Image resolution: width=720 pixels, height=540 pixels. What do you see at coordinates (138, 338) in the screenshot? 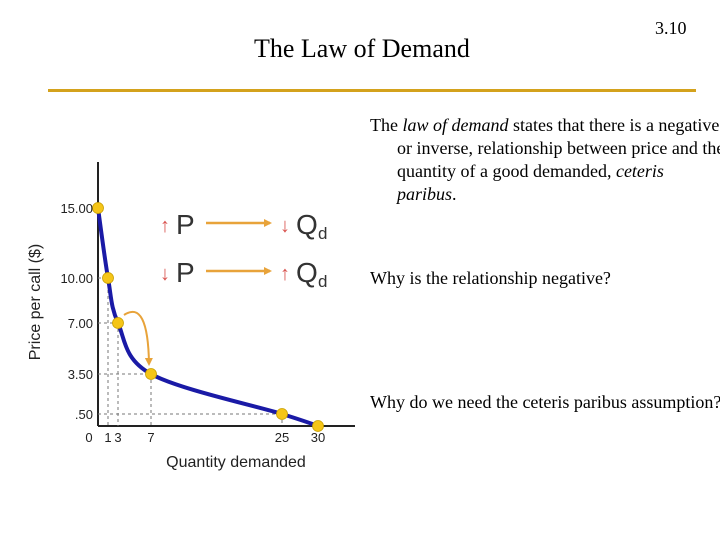
I see `movement-arrow` at bounding box center [138, 338].